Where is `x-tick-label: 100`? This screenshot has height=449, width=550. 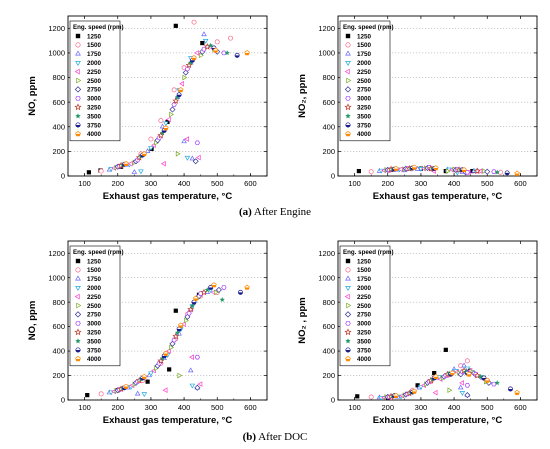
x-tick-label: 100 is located at coordinates (84, 407).